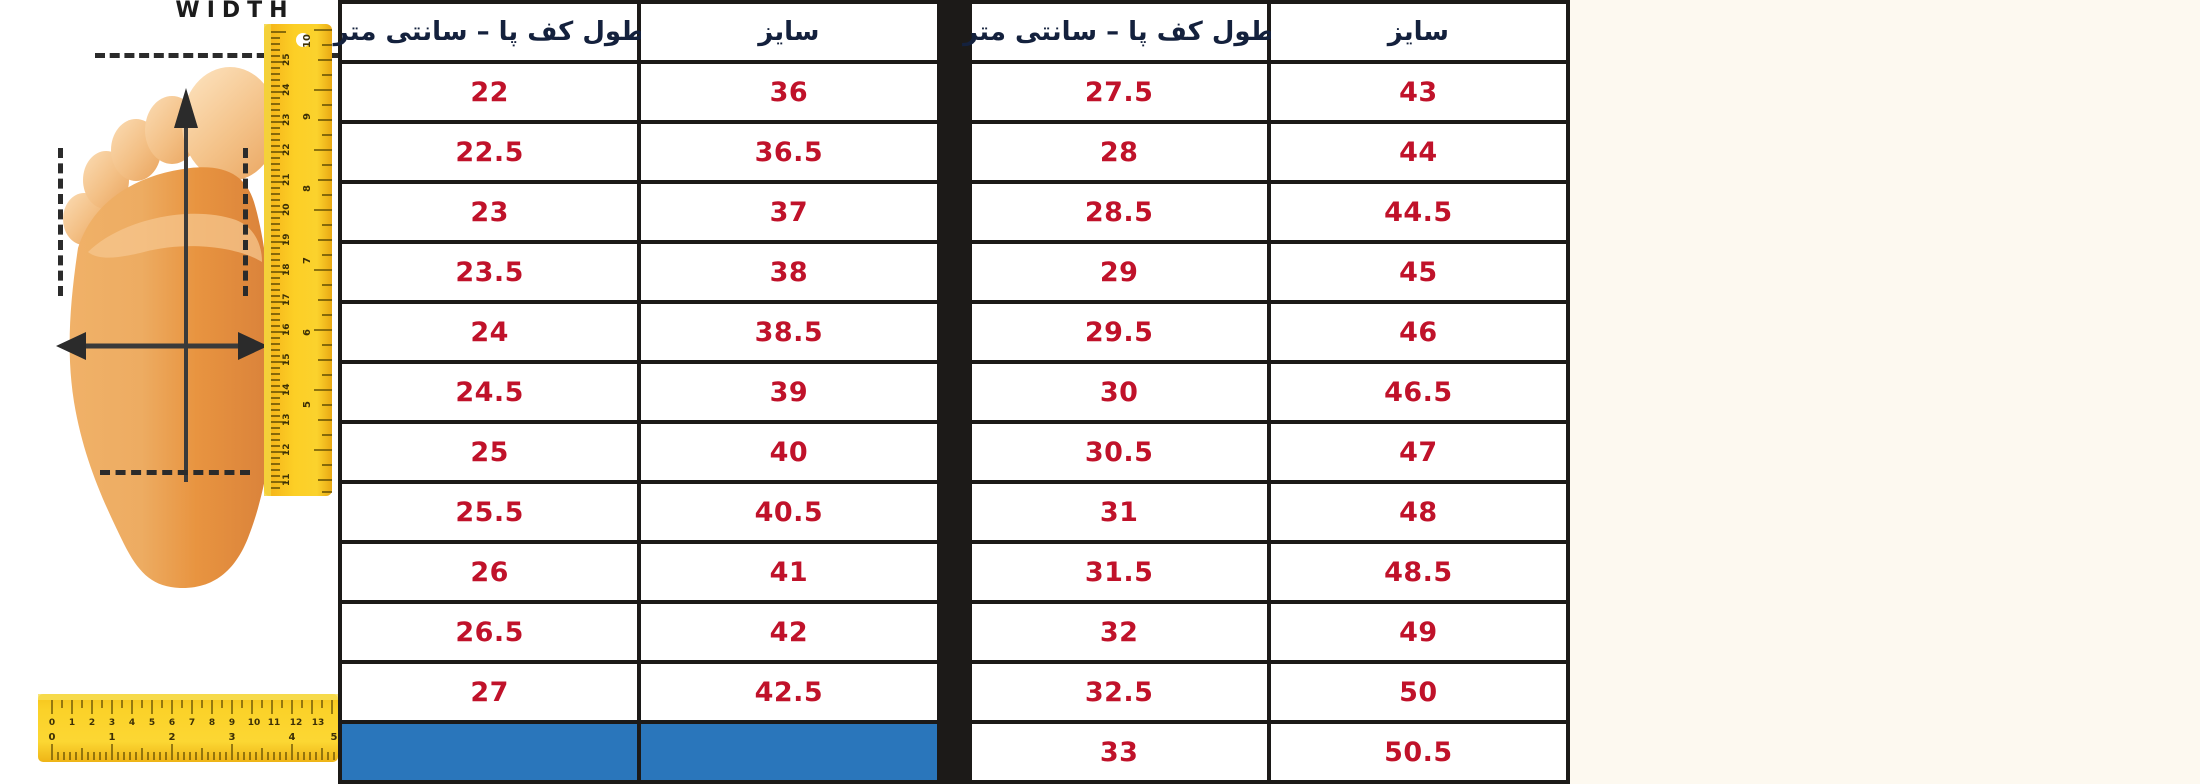 The image size is (2200, 784). Describe the element at coordinates (232, 723) in the screenshot. I see `svg-text: 9` at that location.